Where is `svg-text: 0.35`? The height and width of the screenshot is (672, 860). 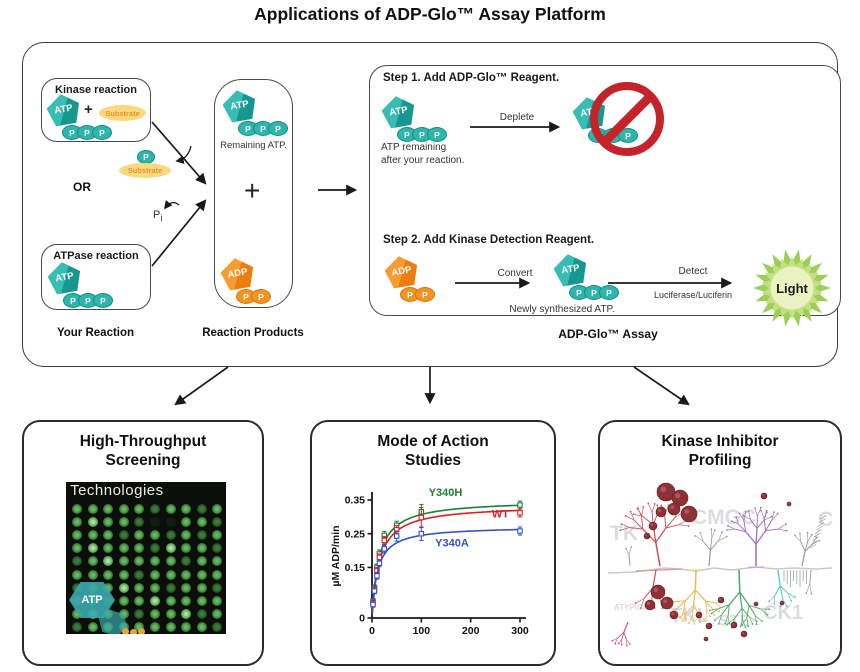
svg-text: 0.35 is located at coordinates (355, 501).